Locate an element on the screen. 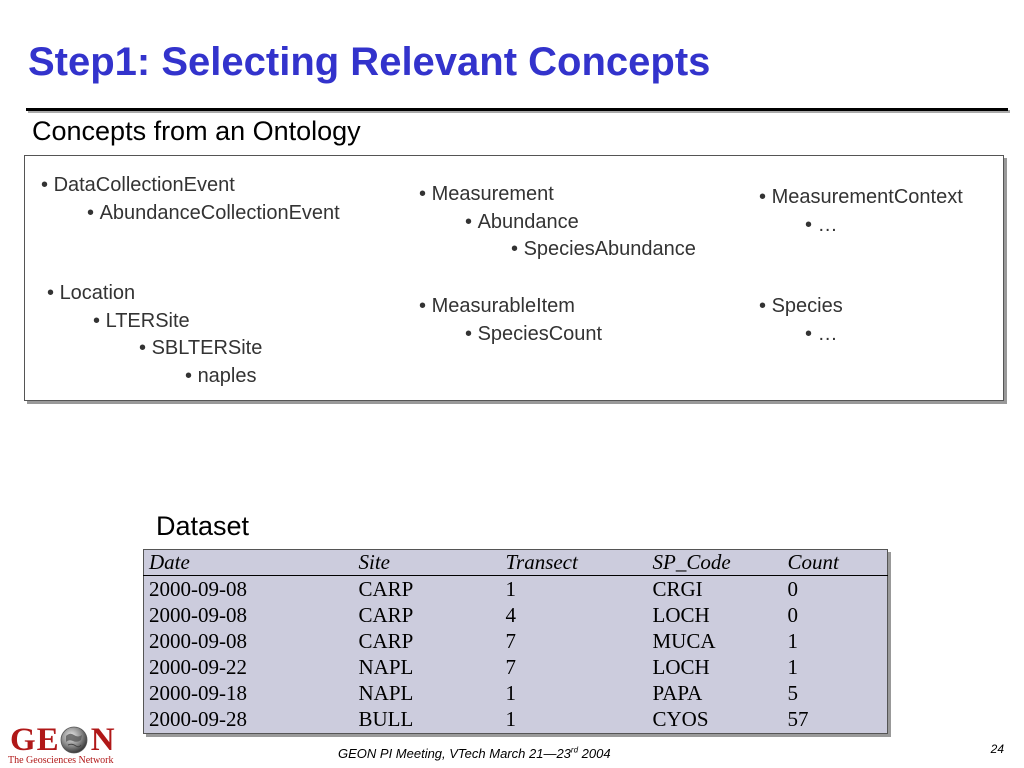  column-header-sp-code: SP_Code is located at coordinates (715, 562).